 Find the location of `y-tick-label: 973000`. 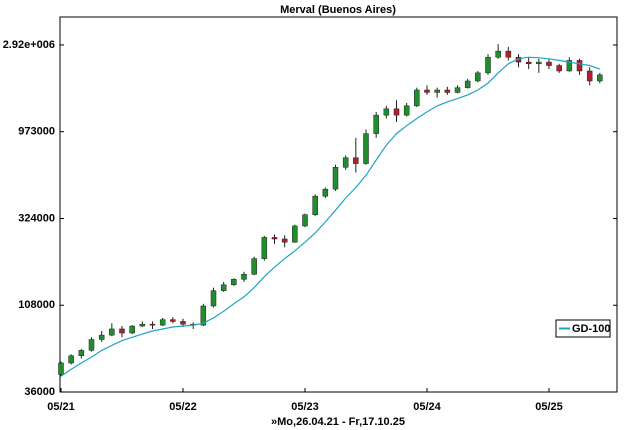

y-tick-label: 973000 is located at coordinates (36, 132).